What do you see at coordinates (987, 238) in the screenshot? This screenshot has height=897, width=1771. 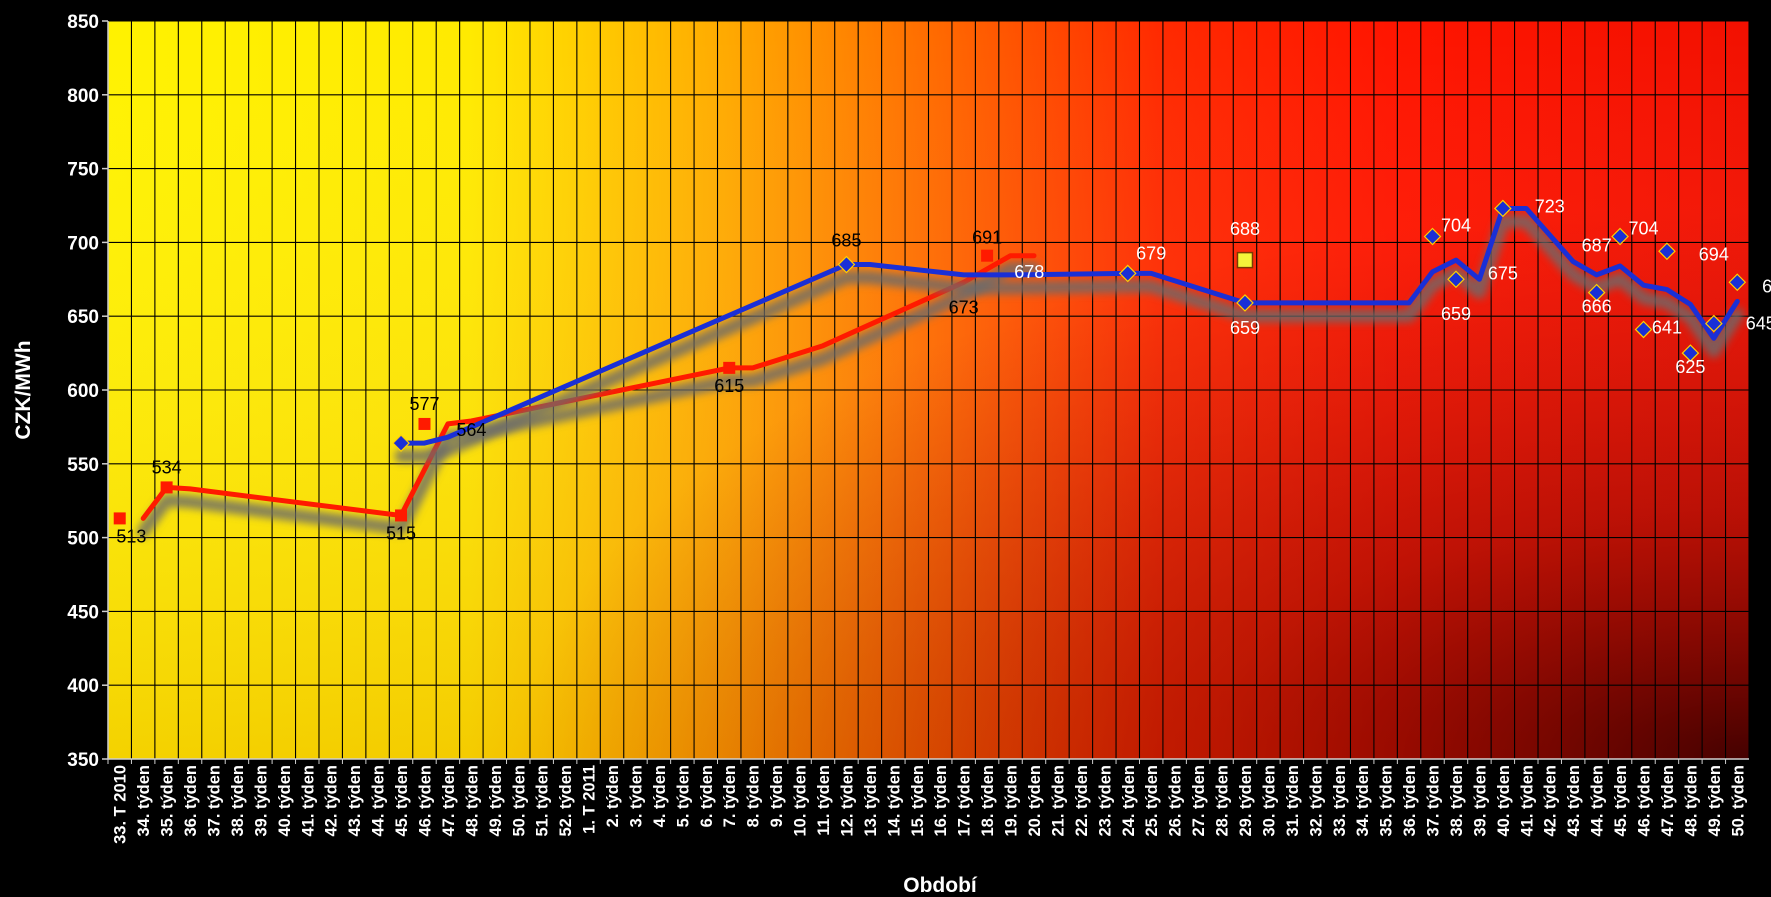 I see `data-label: 691` at bounding box center [987, 238].